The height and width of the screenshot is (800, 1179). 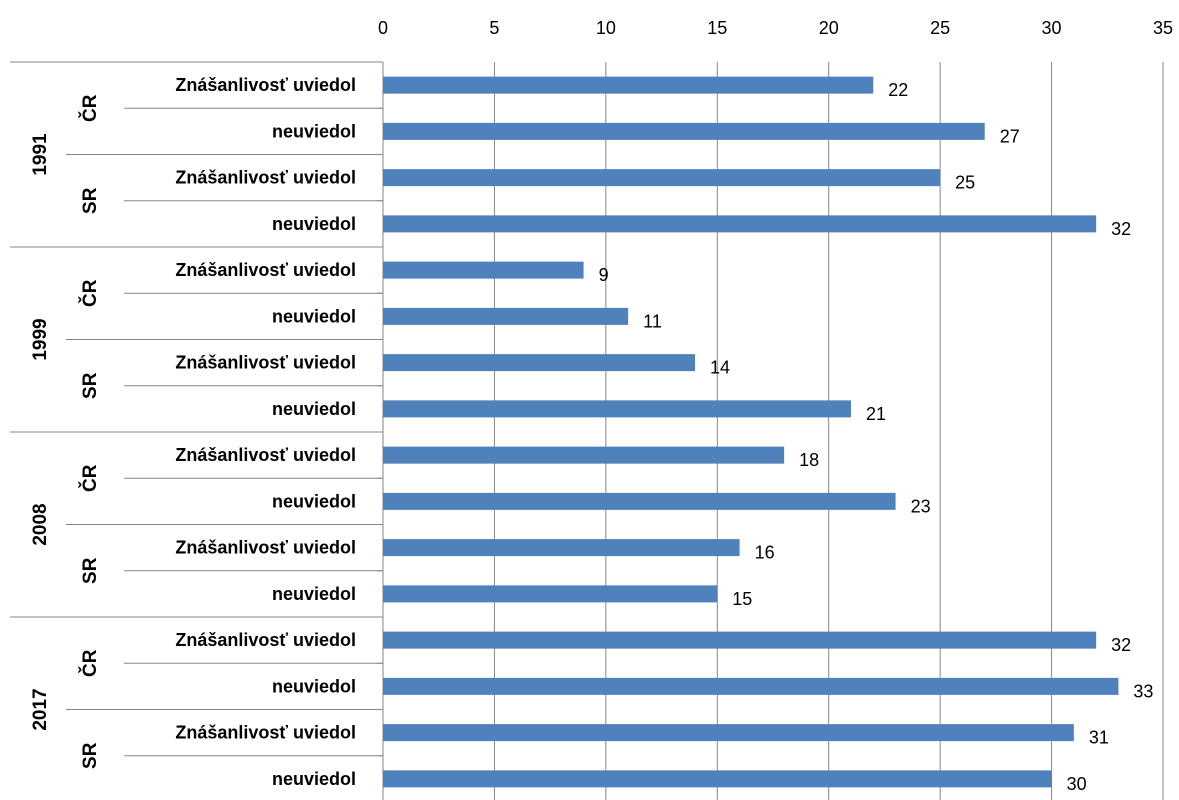 What do you see at coordinates (940, 28) in the screenshot?
I see `x-tick-label: 25` at bounding box center [940, 28].